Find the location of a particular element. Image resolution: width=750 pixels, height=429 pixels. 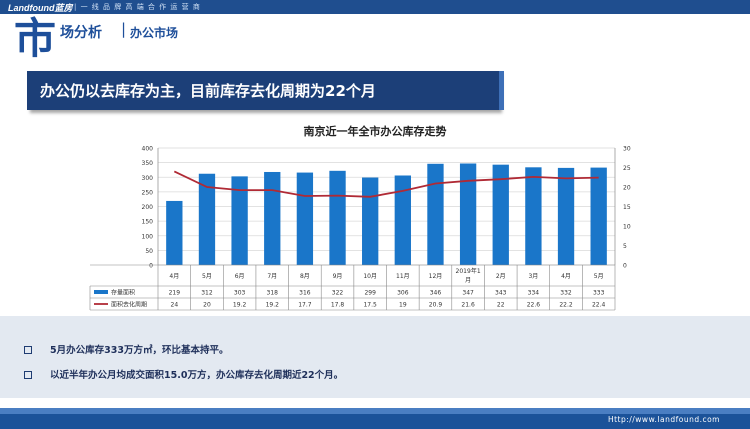

data-label: 347 is located at coordinates (468, 293).